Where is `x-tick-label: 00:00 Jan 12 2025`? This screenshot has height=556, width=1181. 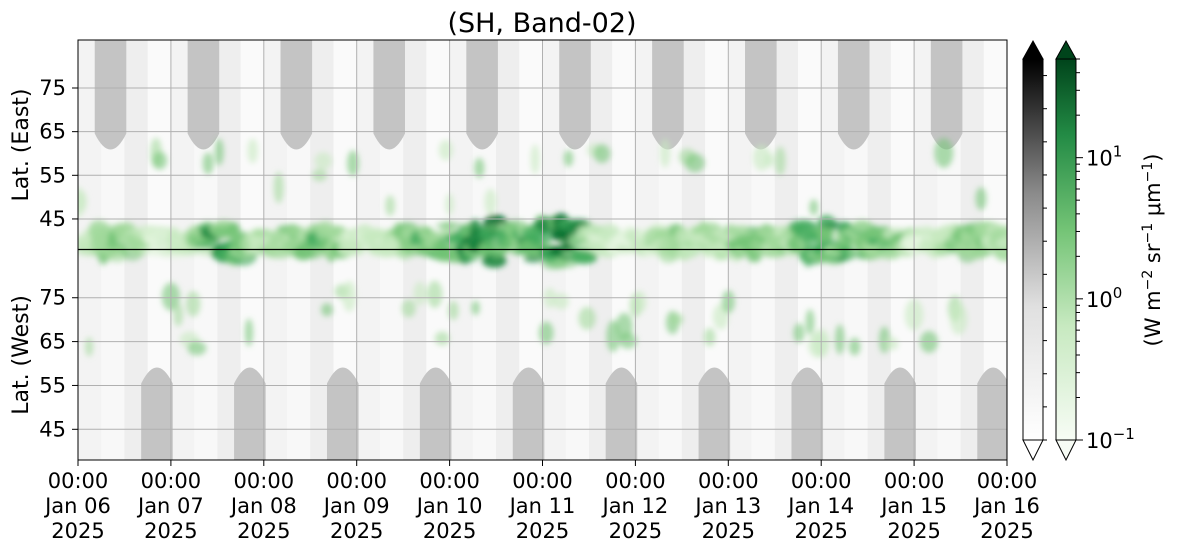
x-tick-label: 00:00 Jan 12 2025 is located at coordinates (635, 506).